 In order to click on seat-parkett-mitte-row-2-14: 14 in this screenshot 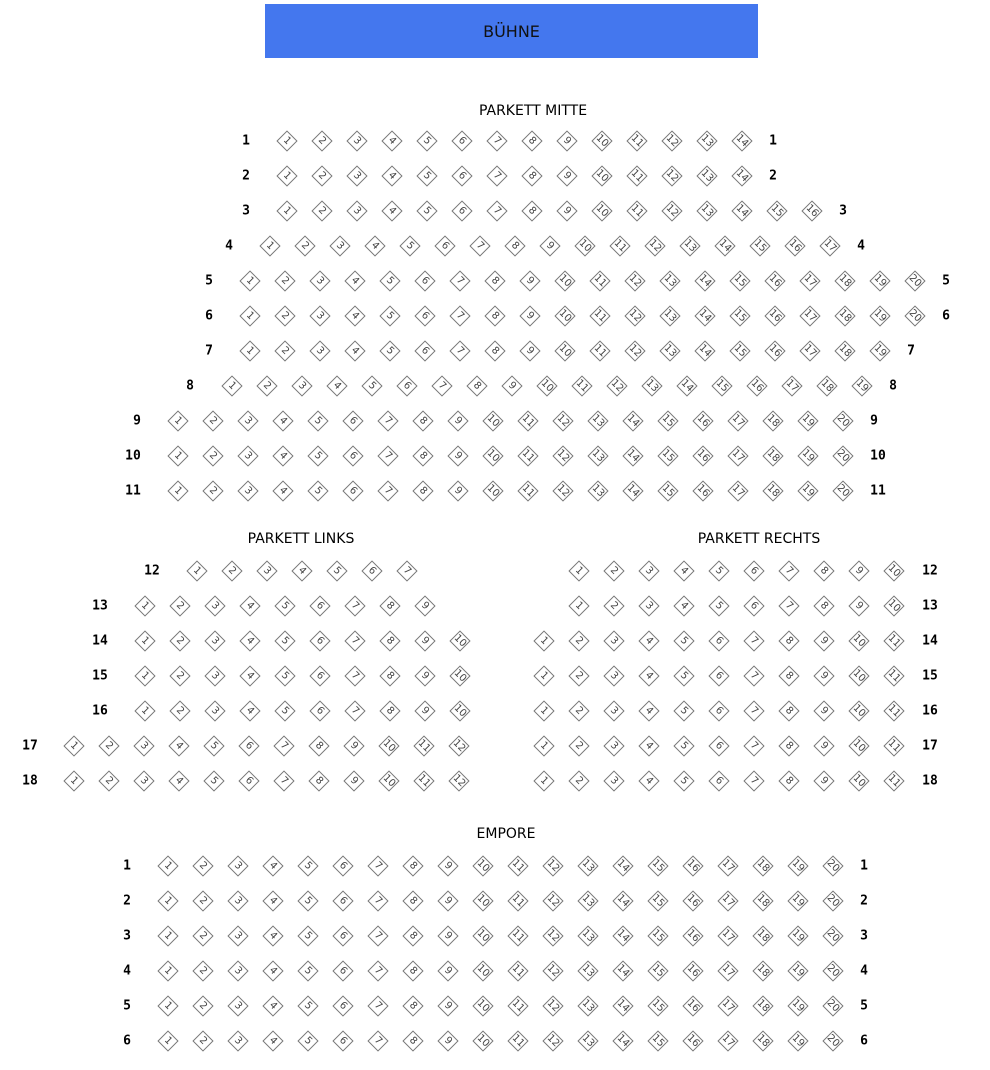, I will do `click(742, 176)`.